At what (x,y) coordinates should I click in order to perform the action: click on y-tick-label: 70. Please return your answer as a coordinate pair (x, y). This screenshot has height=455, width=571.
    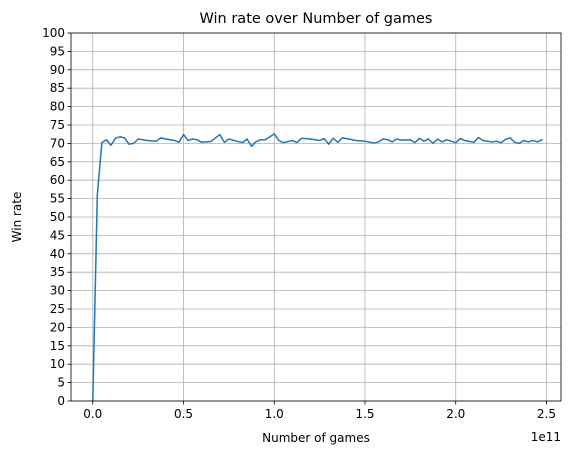
    Looking at the image, I should click on (57, 143).